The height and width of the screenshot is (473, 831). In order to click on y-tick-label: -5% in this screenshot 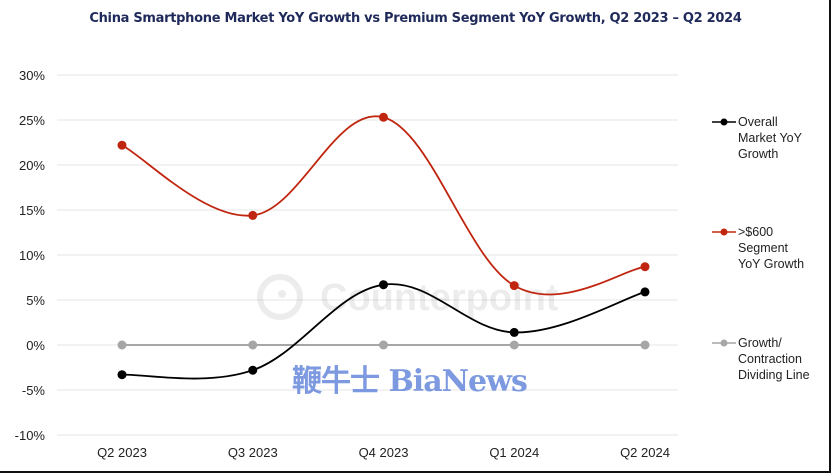, I will do `click(34, 390)`.